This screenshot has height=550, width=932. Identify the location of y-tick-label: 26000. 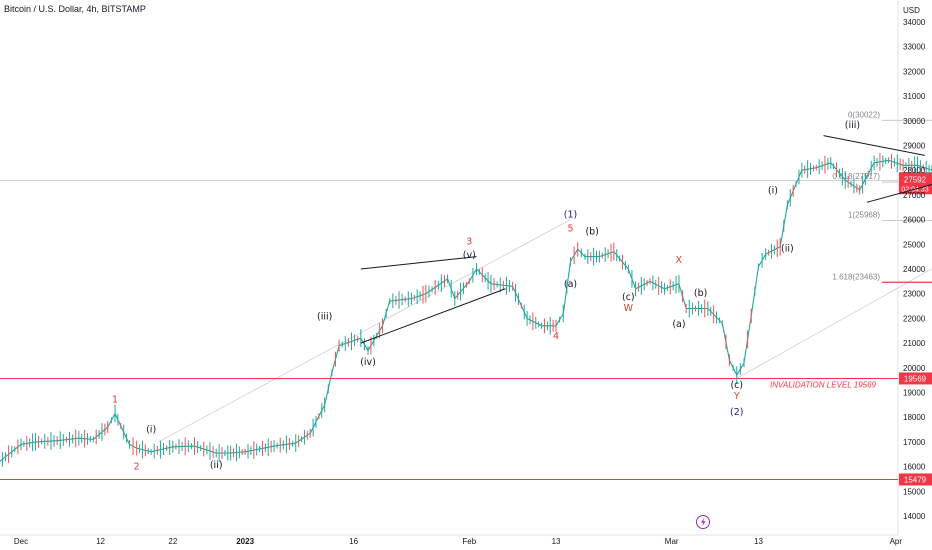
(914, 220).